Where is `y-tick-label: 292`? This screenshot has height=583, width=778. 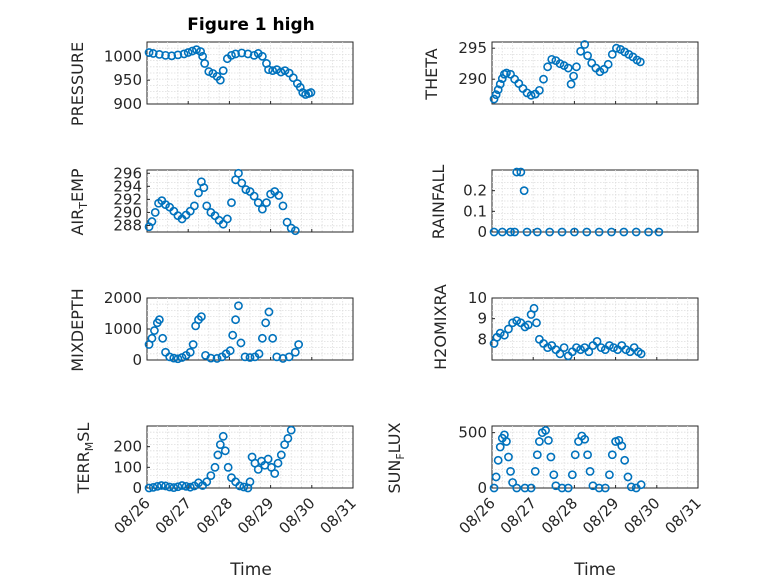
y-tick-label: 292 is located at coordinates (127, 199).